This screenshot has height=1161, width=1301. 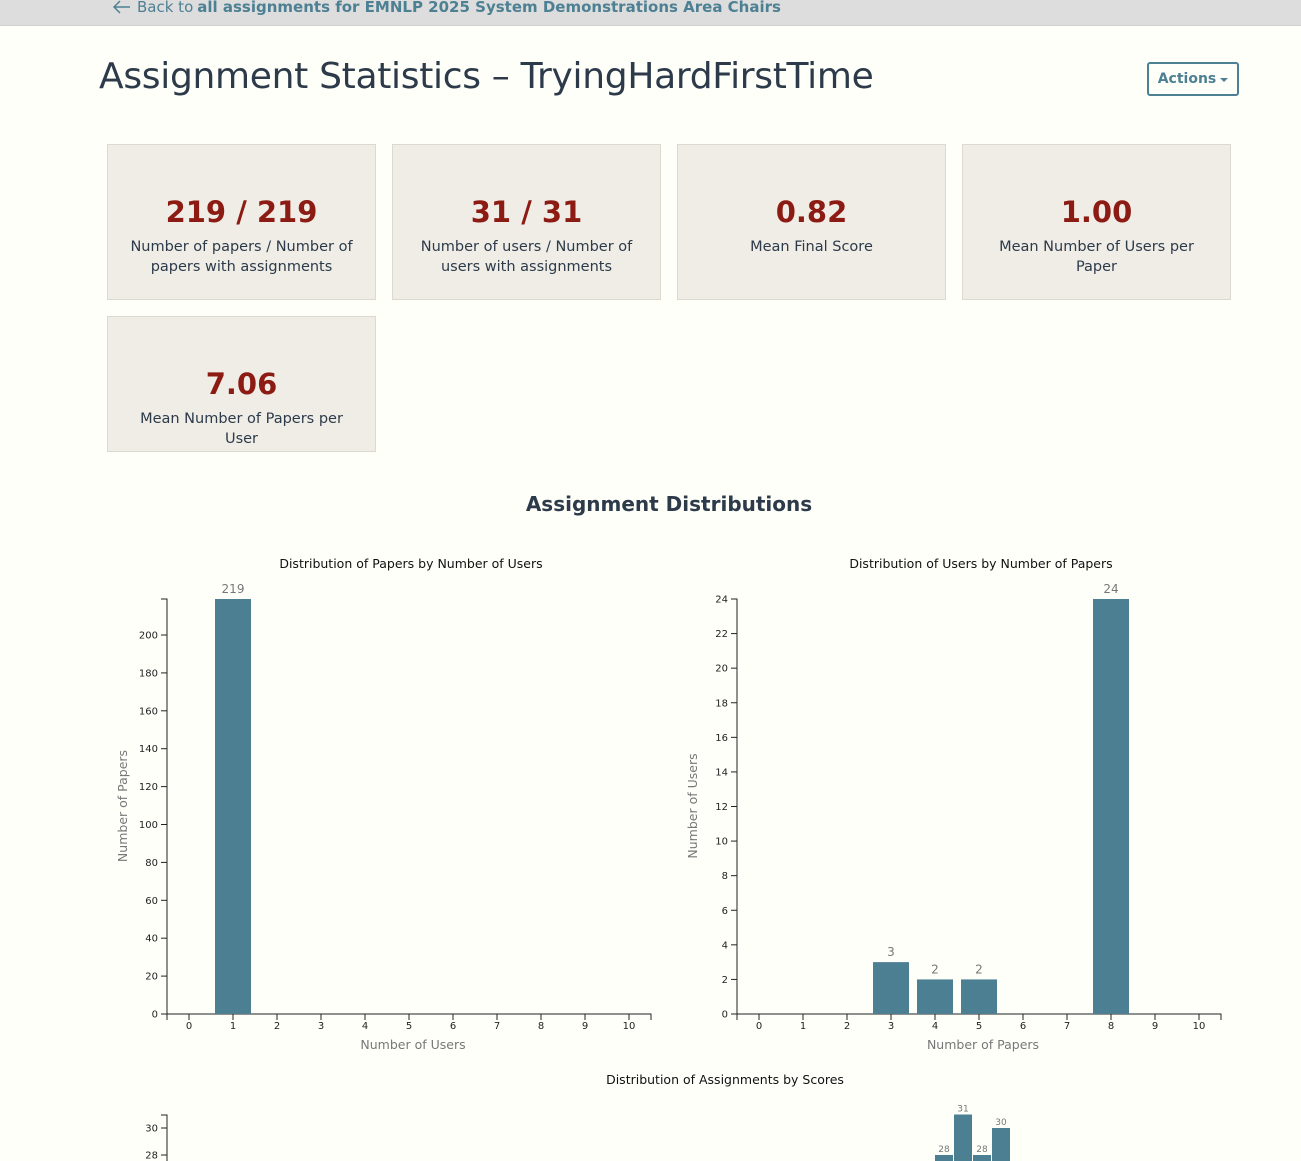 I want to click on bar-value-label: 3, so click(x=891, y=952).